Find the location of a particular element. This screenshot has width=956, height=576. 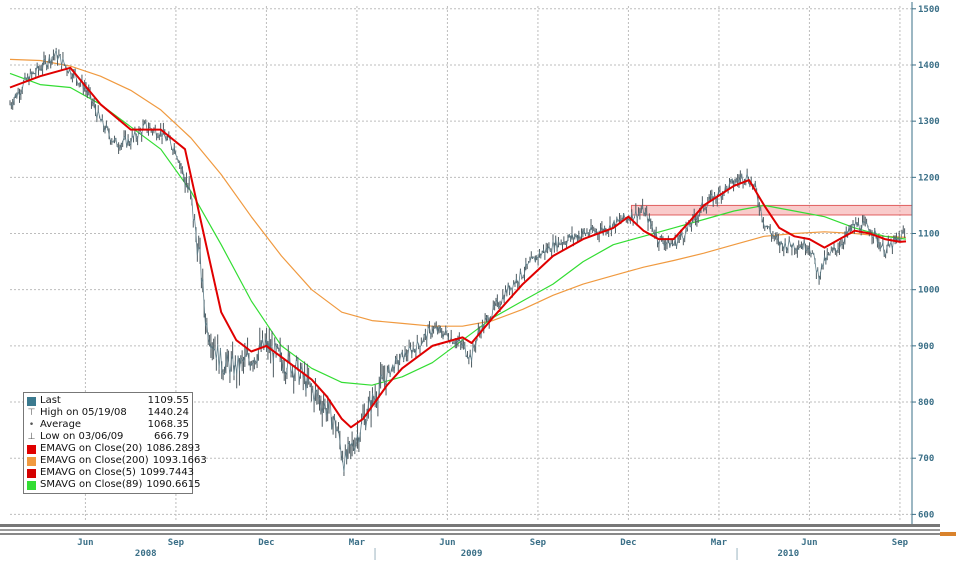

legend-label: EMAVG on Close(5) is located at coordinates (88, 472).